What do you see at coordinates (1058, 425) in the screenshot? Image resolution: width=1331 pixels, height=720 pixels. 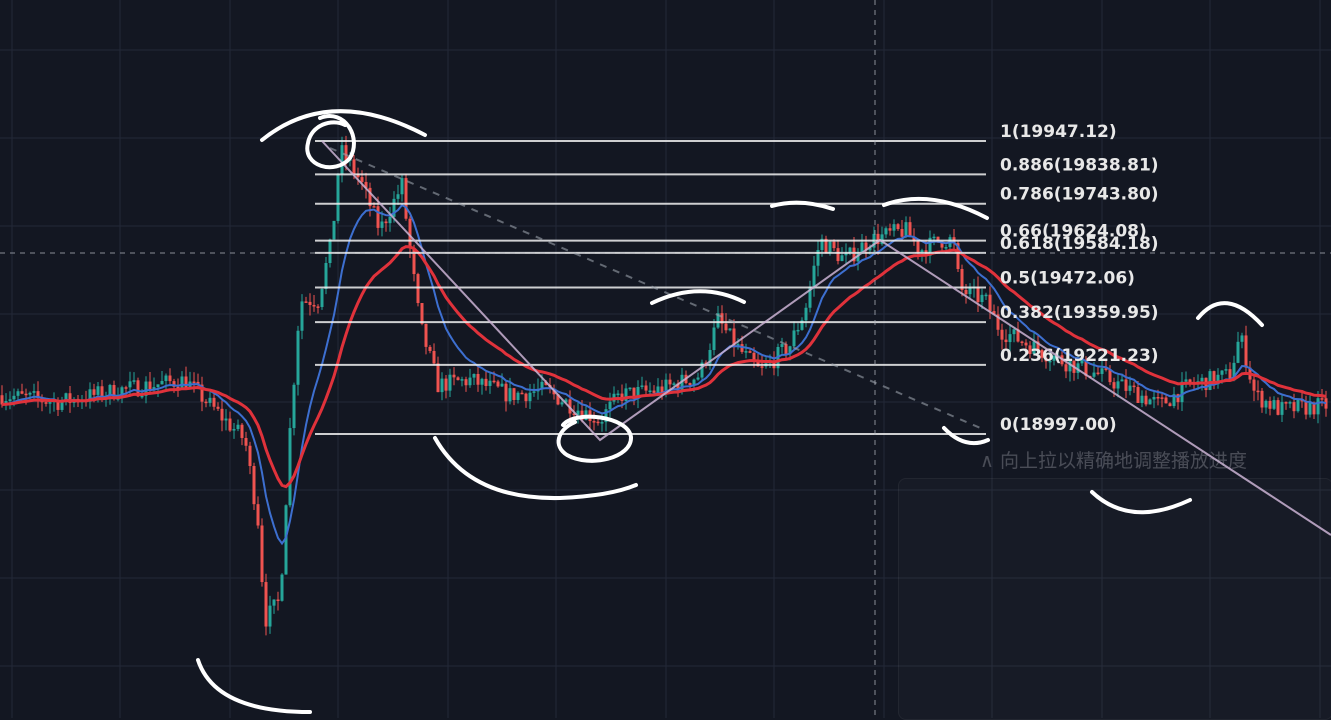 I see `fib-level-label: 0(18997.00)` at bounding box center [1058, 425].